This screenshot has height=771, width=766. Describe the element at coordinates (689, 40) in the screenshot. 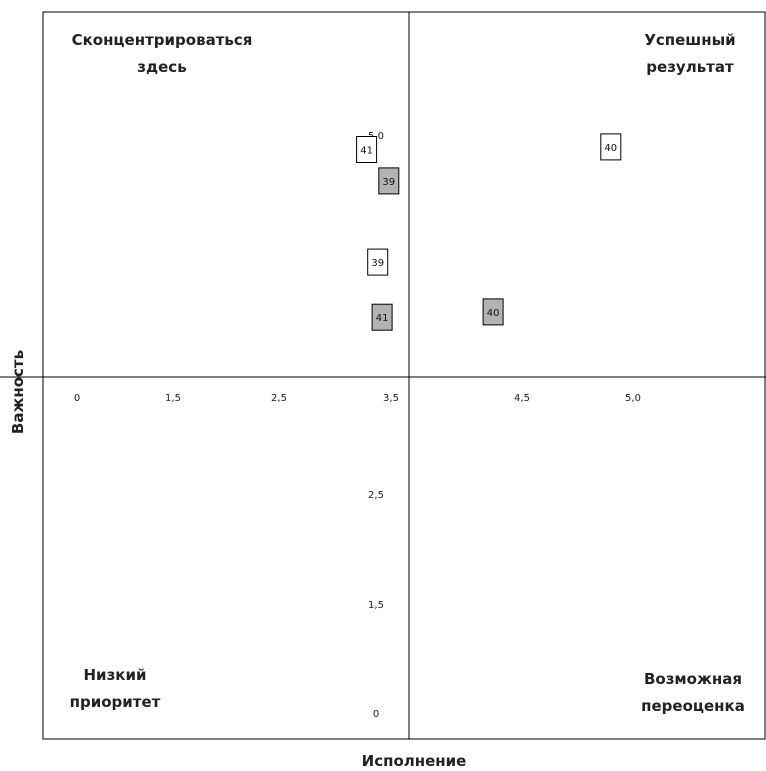

I see `quadrant-label-top-right-line1: Успешный` at that location.